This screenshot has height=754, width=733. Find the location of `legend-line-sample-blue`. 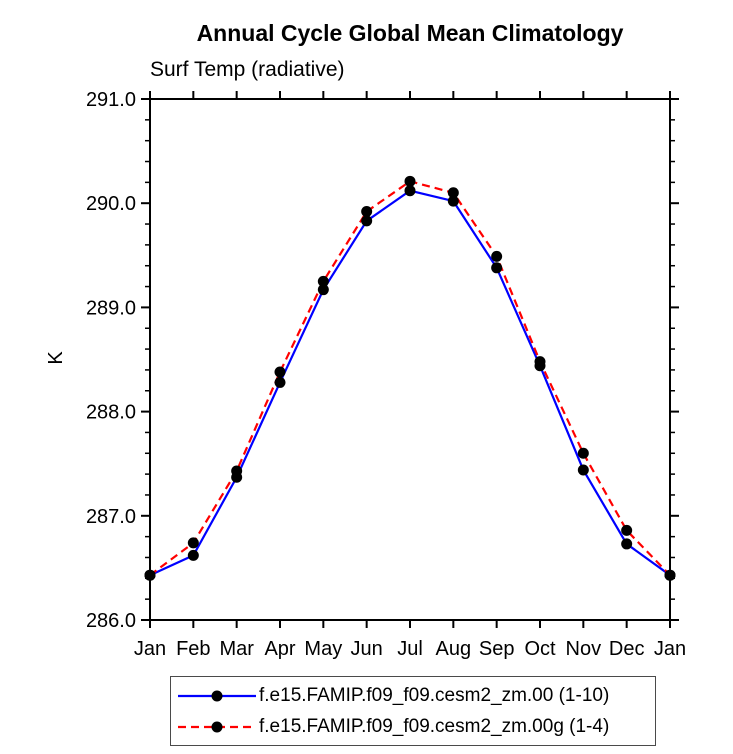

legend-line-sample-blue is located at coordinates (217, 695).